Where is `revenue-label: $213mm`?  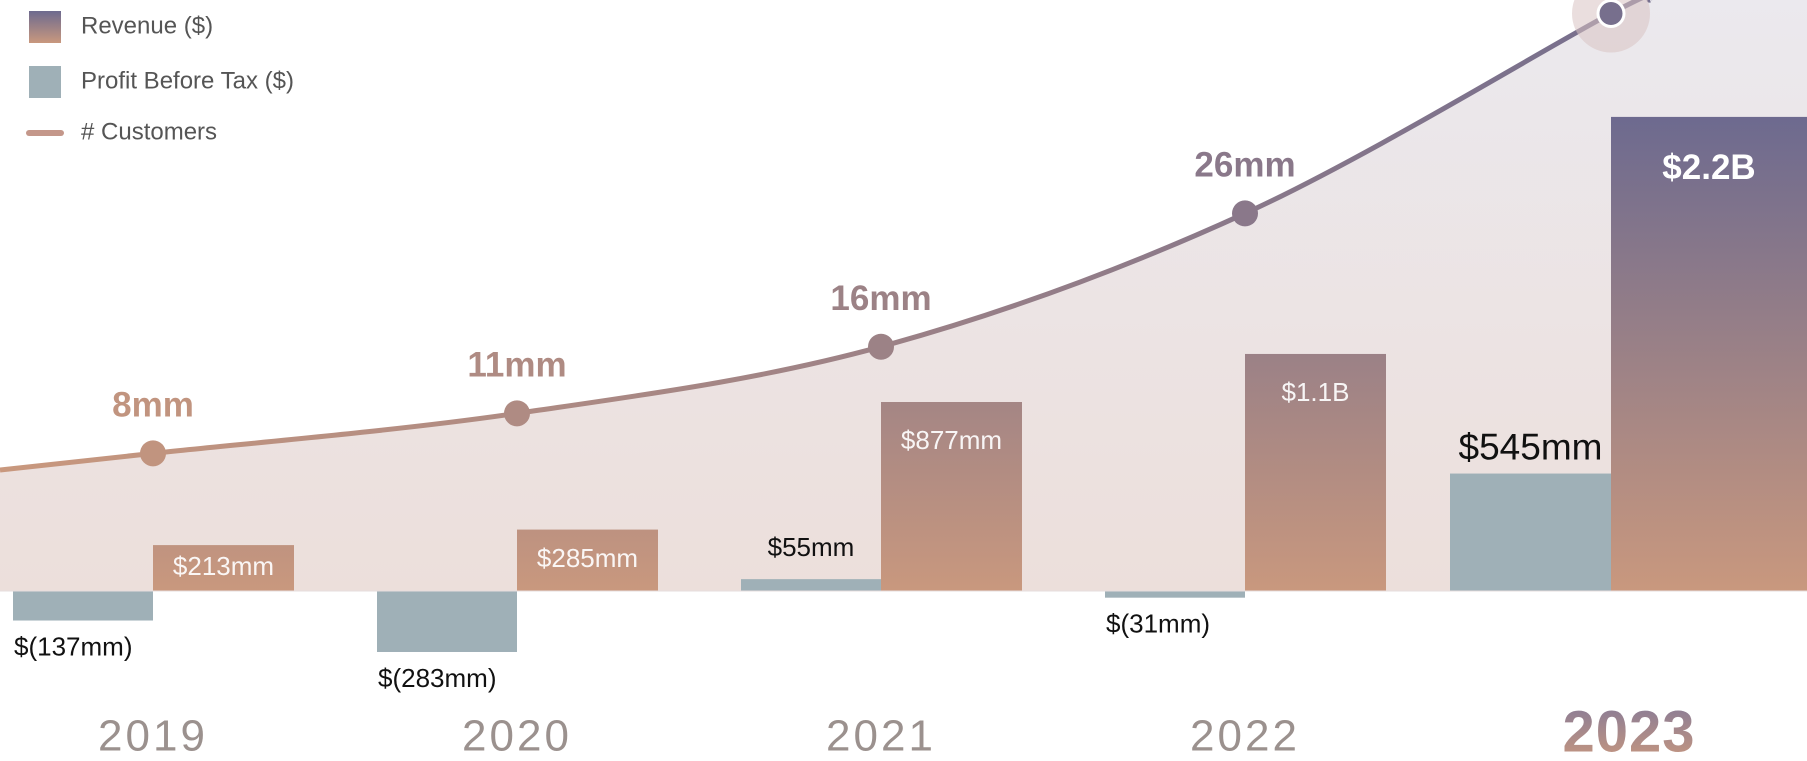
revenue-label: $213mm is located at coordinates (223, 566).